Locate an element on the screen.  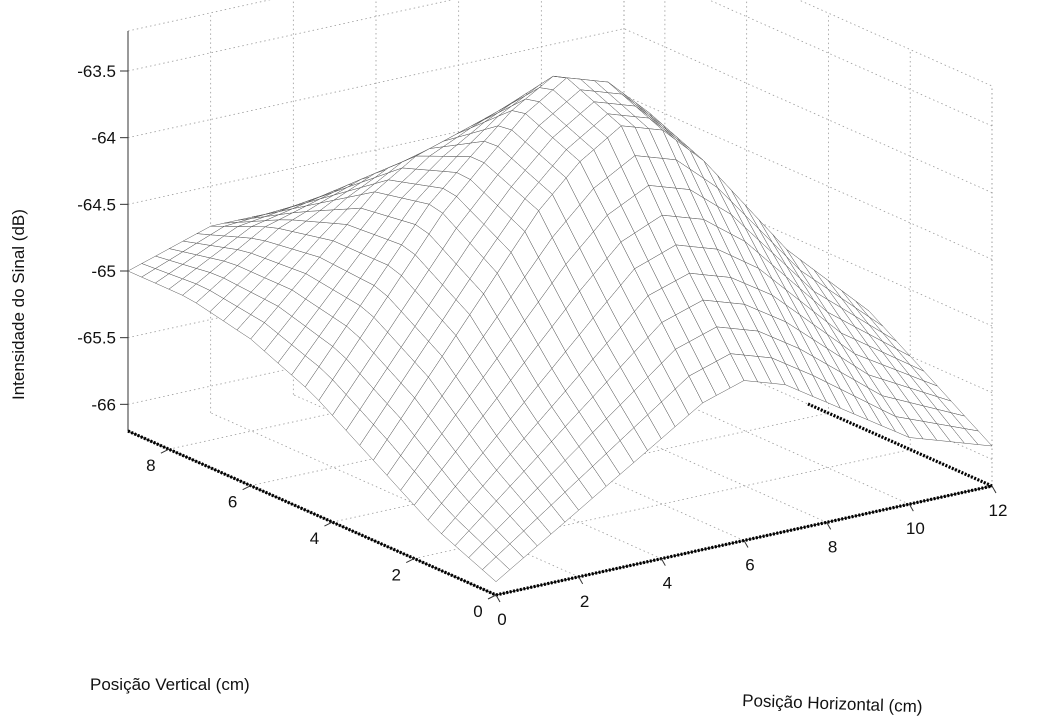
z-tick-label: -64 is located at coordinates (103, 138).